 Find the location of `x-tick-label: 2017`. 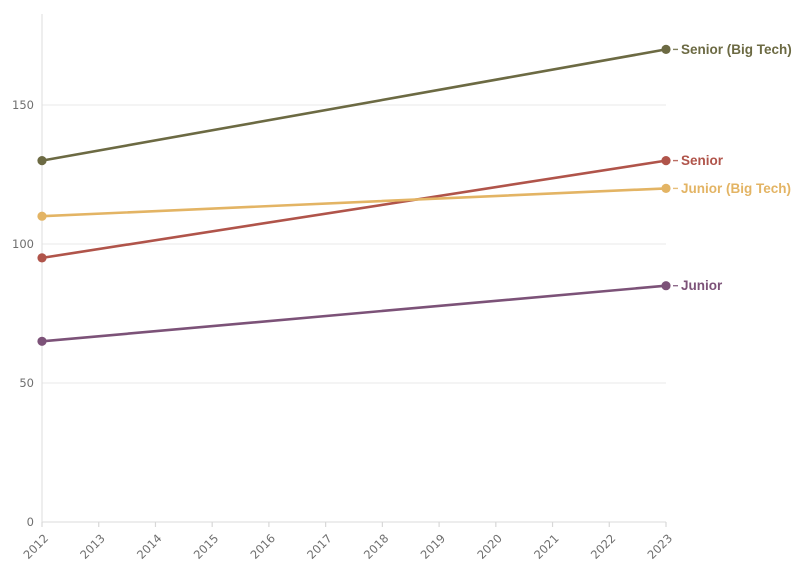

x-tick-label: 2017 is located at coordinates (319, 546).